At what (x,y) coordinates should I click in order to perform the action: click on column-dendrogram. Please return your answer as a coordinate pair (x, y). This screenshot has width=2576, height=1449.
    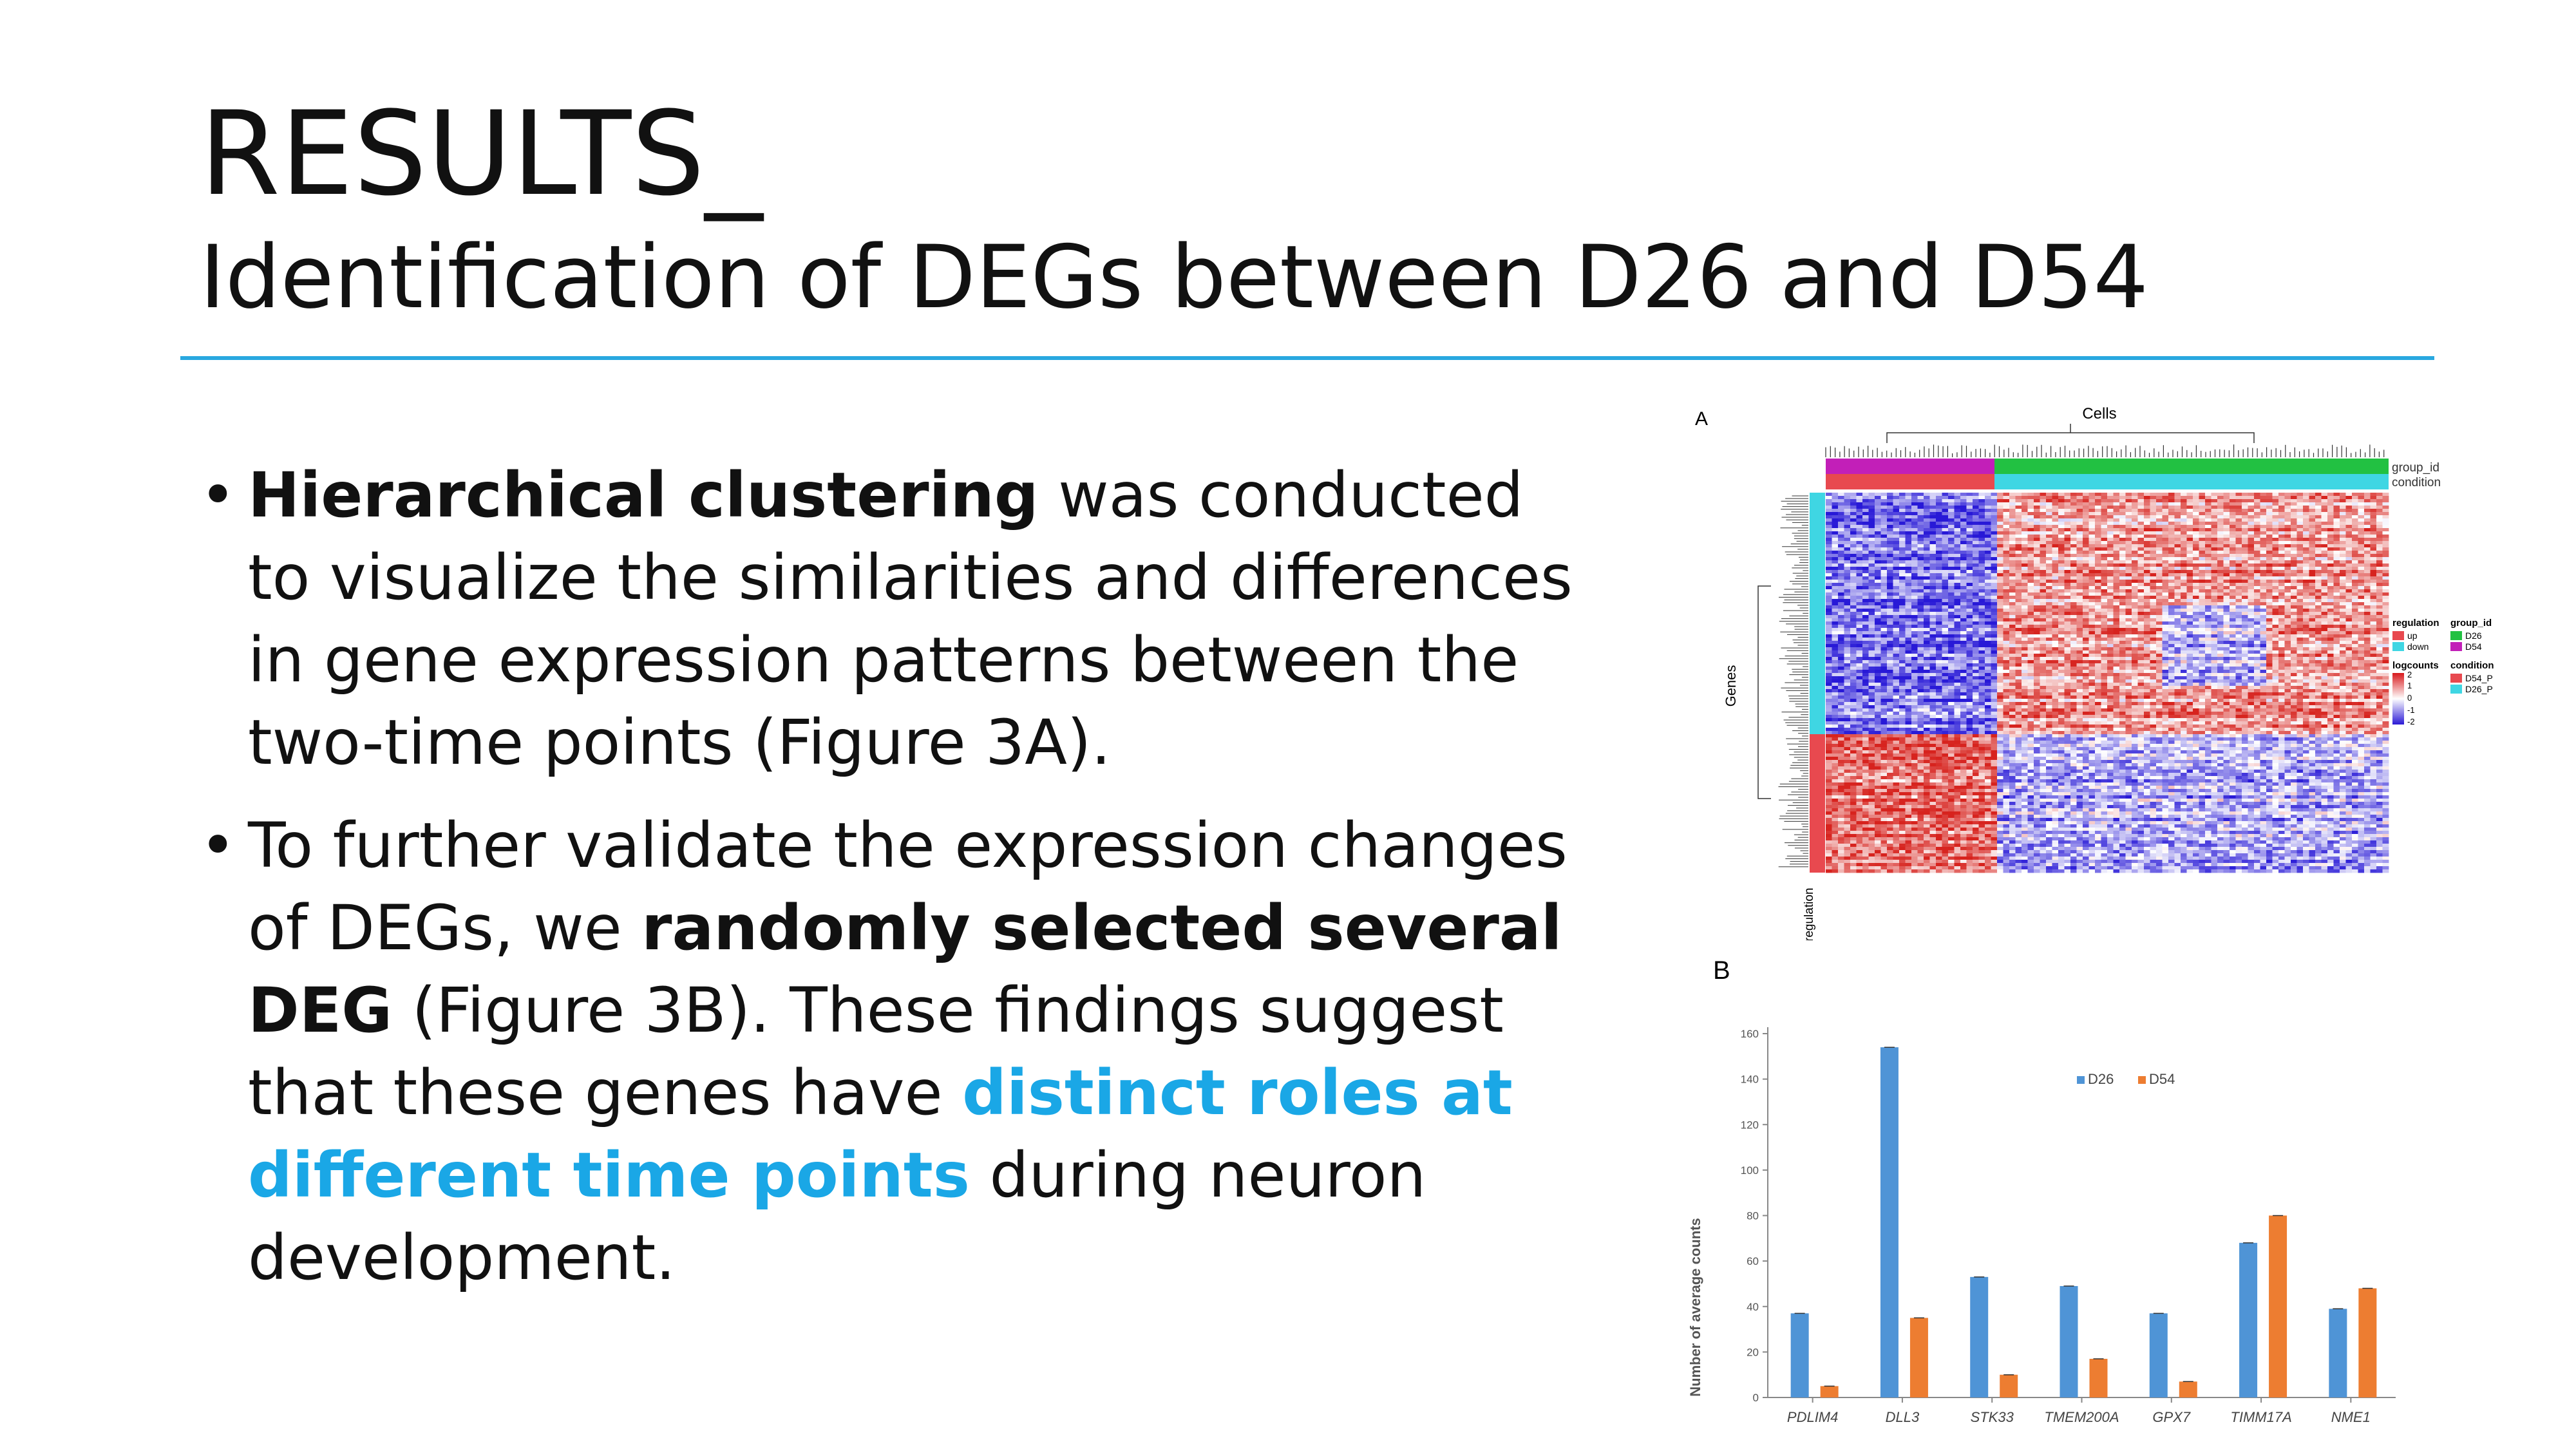
    Looking at the image, I should click on (2105, 441).